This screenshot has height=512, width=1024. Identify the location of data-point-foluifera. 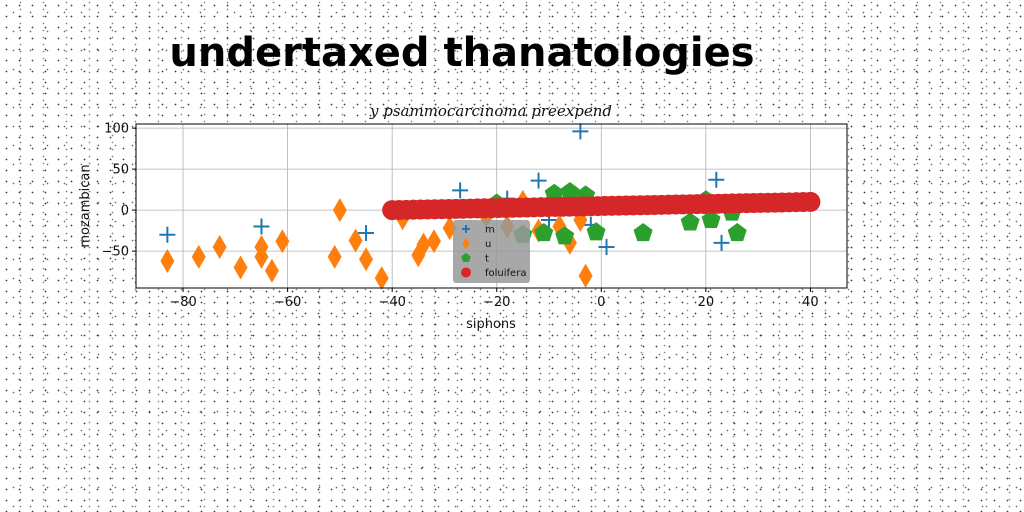
(810, 201).